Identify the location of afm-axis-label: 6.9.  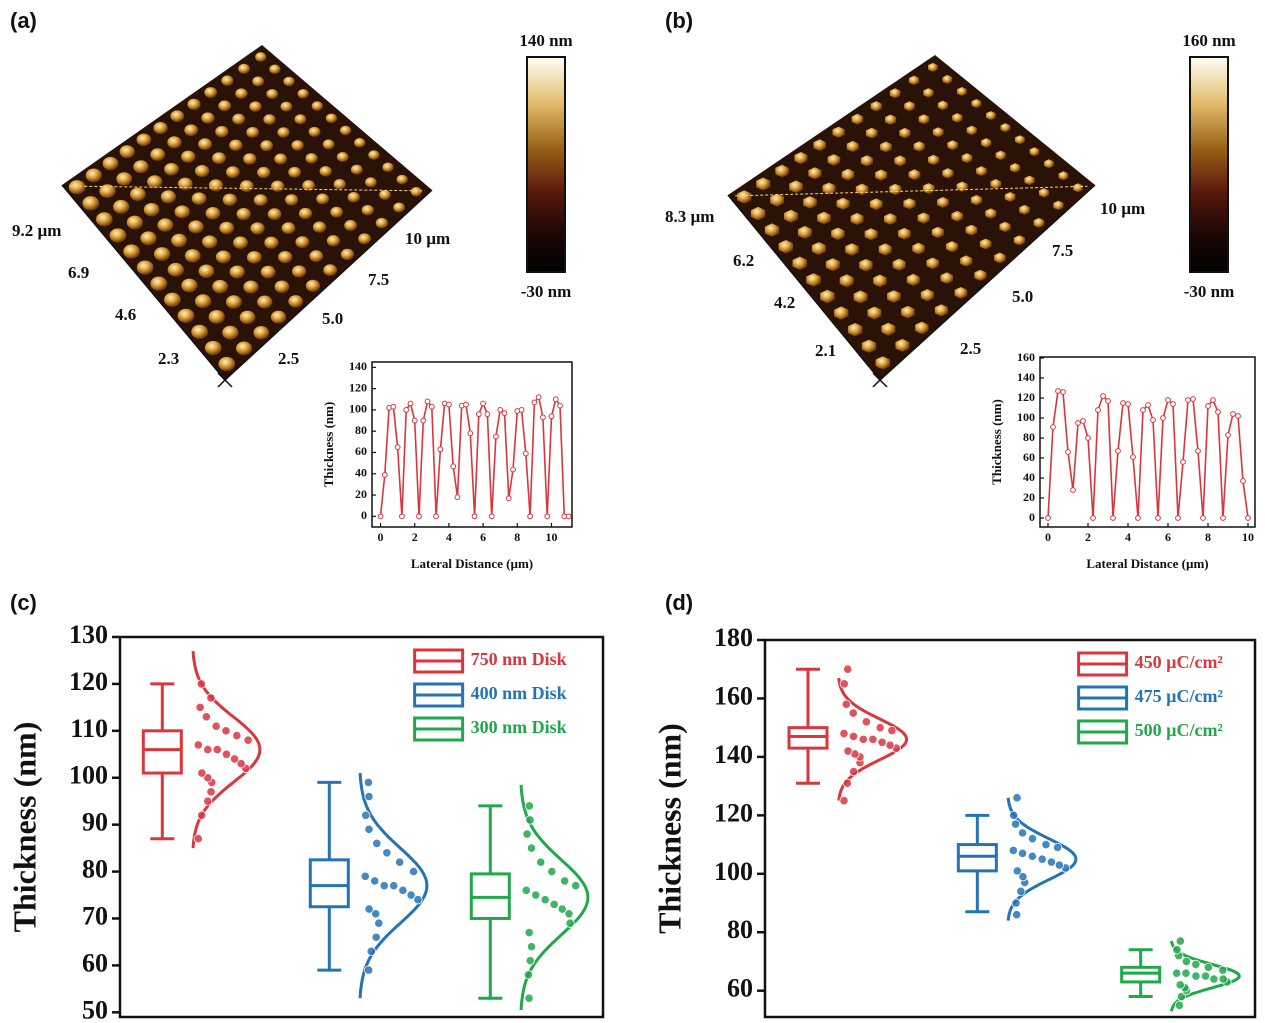
(78, 272).